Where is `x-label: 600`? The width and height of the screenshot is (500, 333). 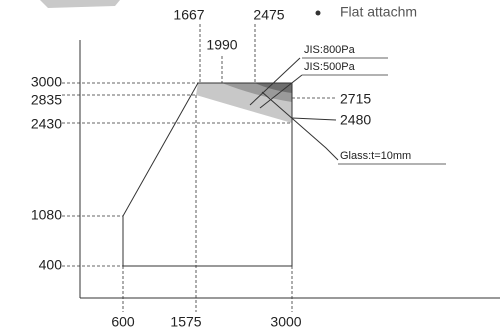 x-label: 600 is located at coordinates (123, 322).